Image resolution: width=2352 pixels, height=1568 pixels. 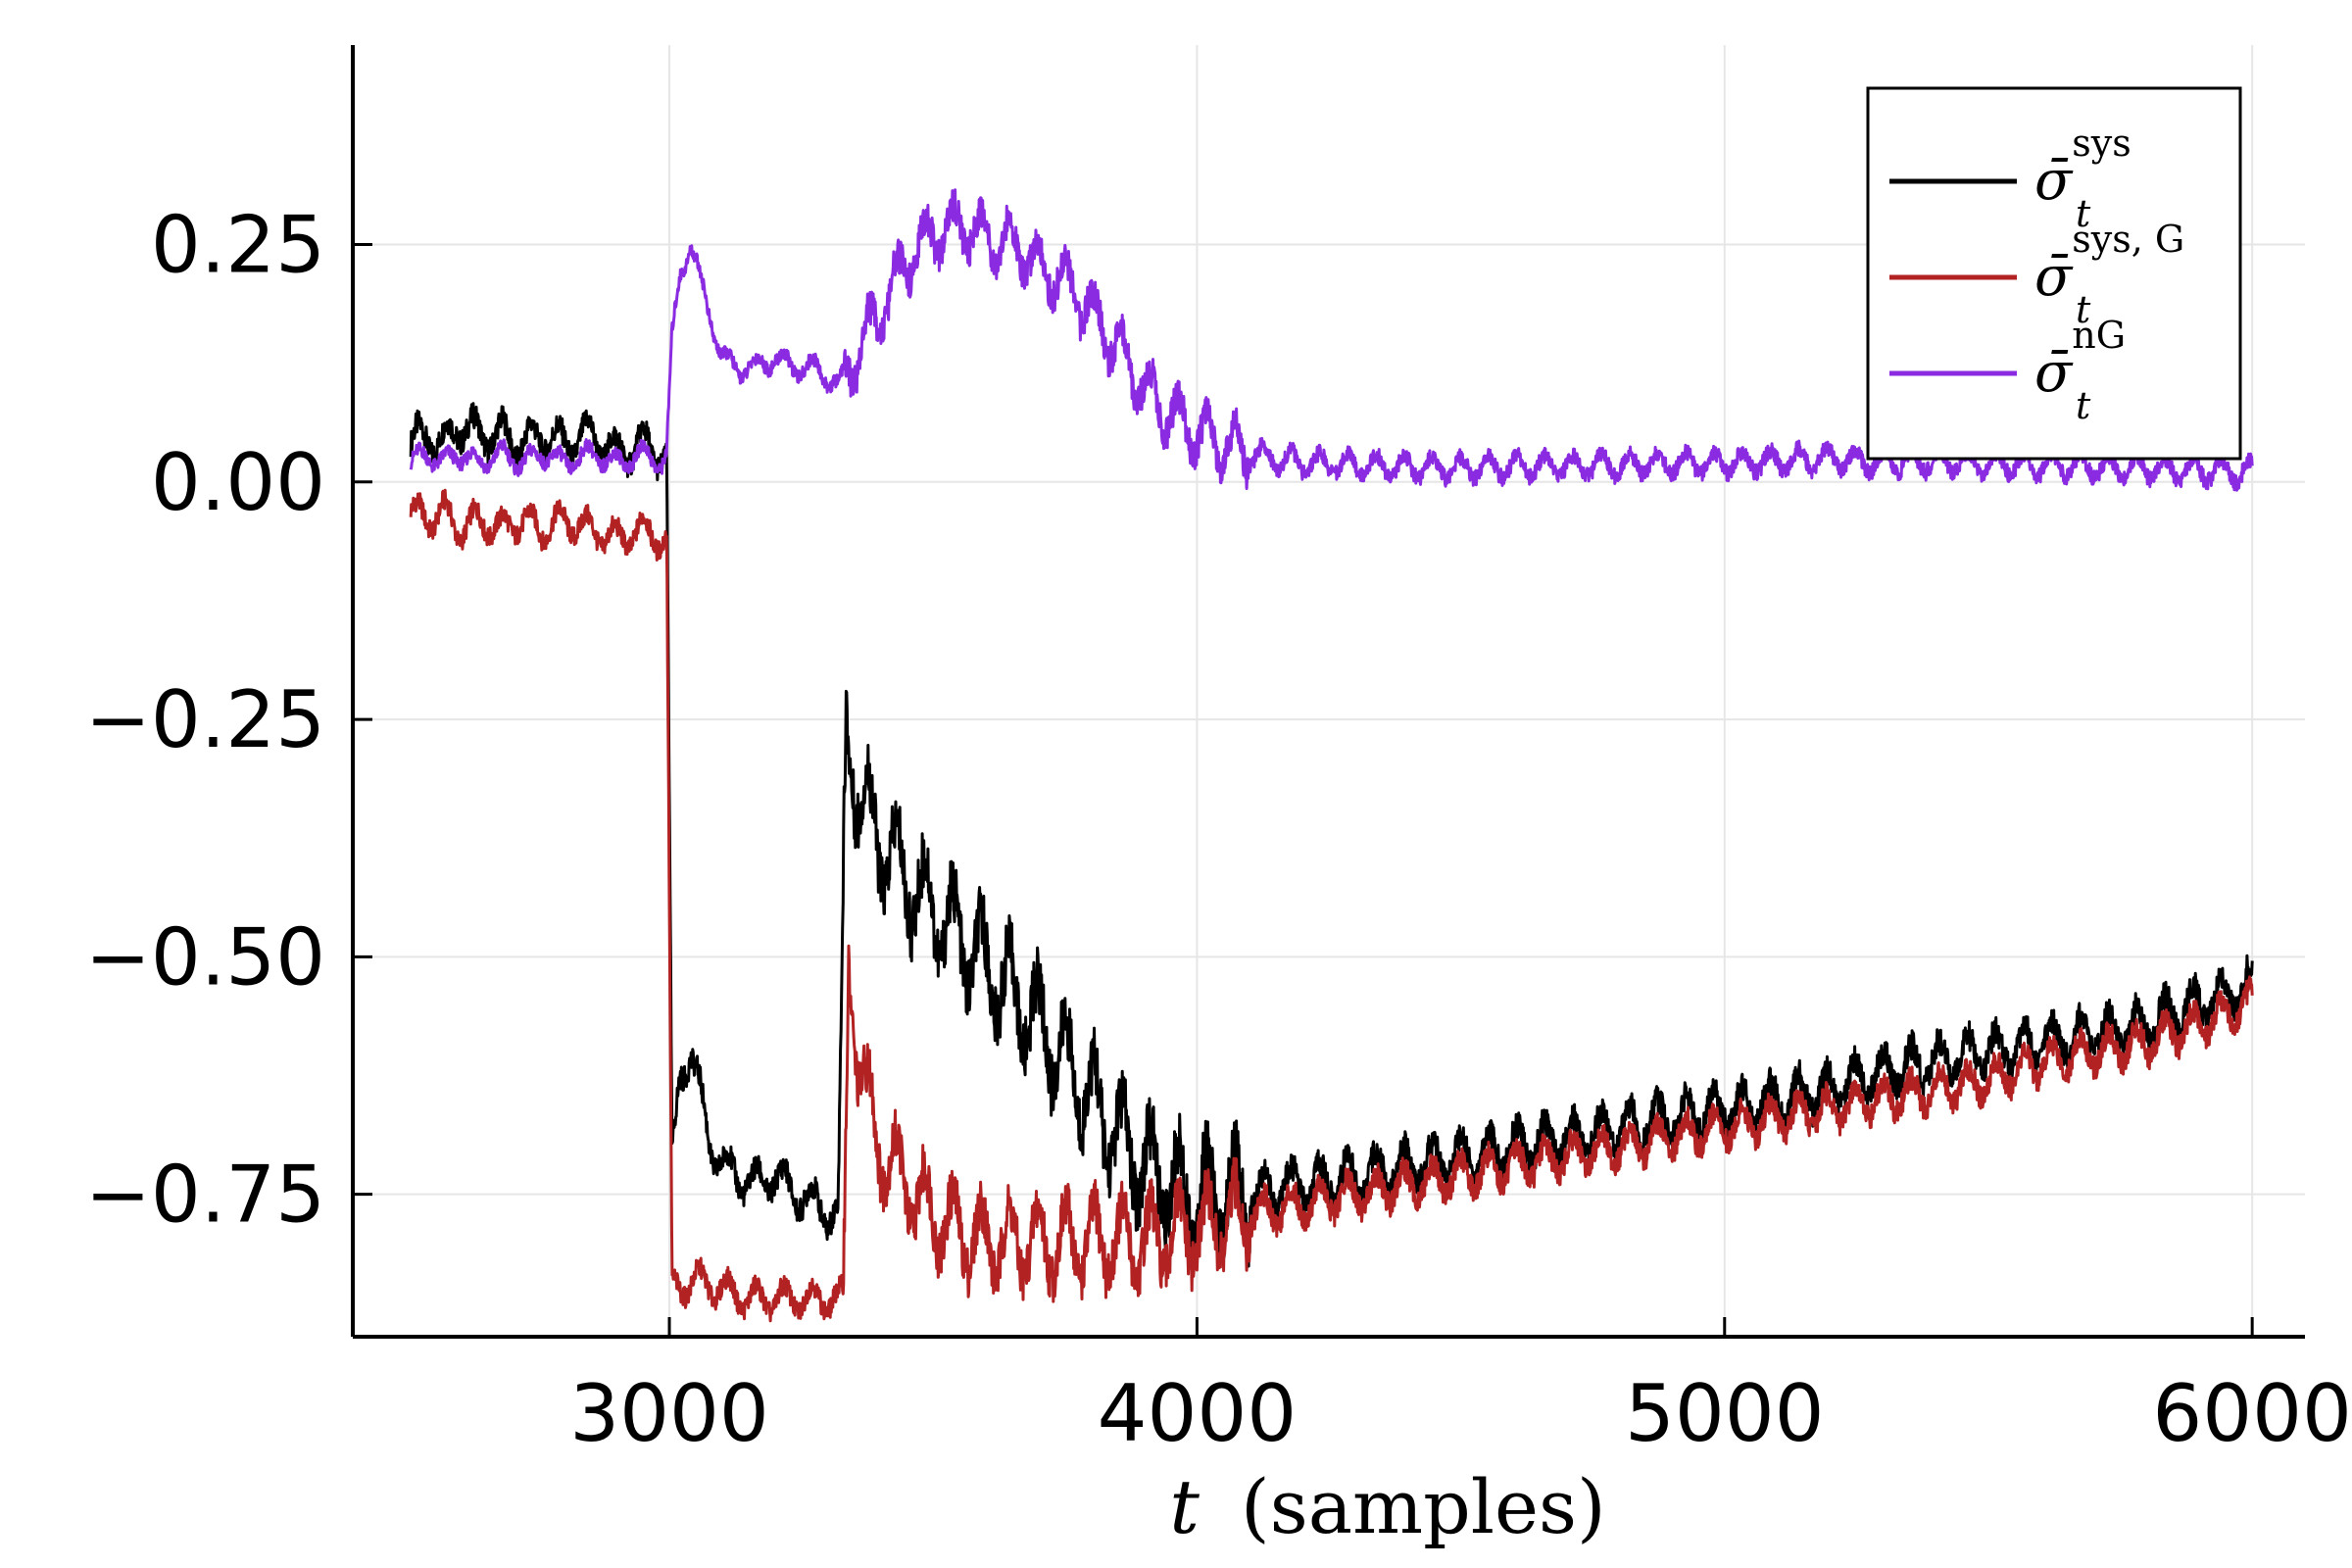 What do you see at coordinates (205, 957) in the screenshot?
I see `y-tick-label: −0.50` at bounding box center [205, 957].